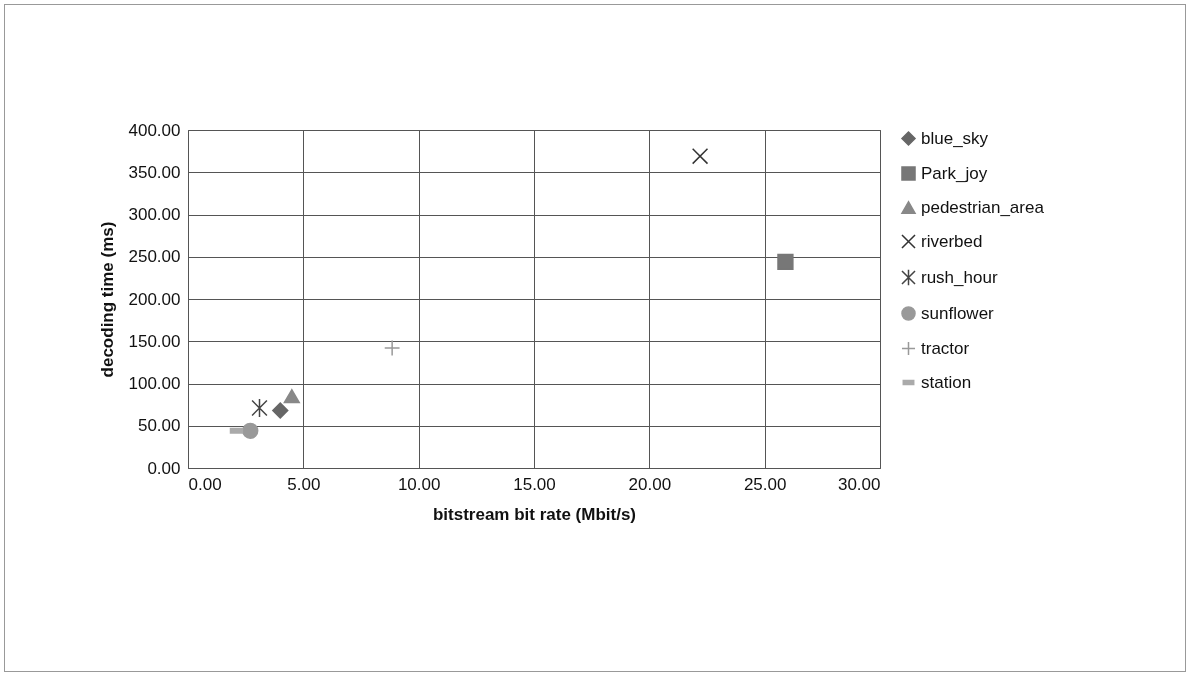 The image size is (1194, 681). Describe the element at coordinates (945, 348) in the screenshot. I see `legend-label: tractor` at that location.